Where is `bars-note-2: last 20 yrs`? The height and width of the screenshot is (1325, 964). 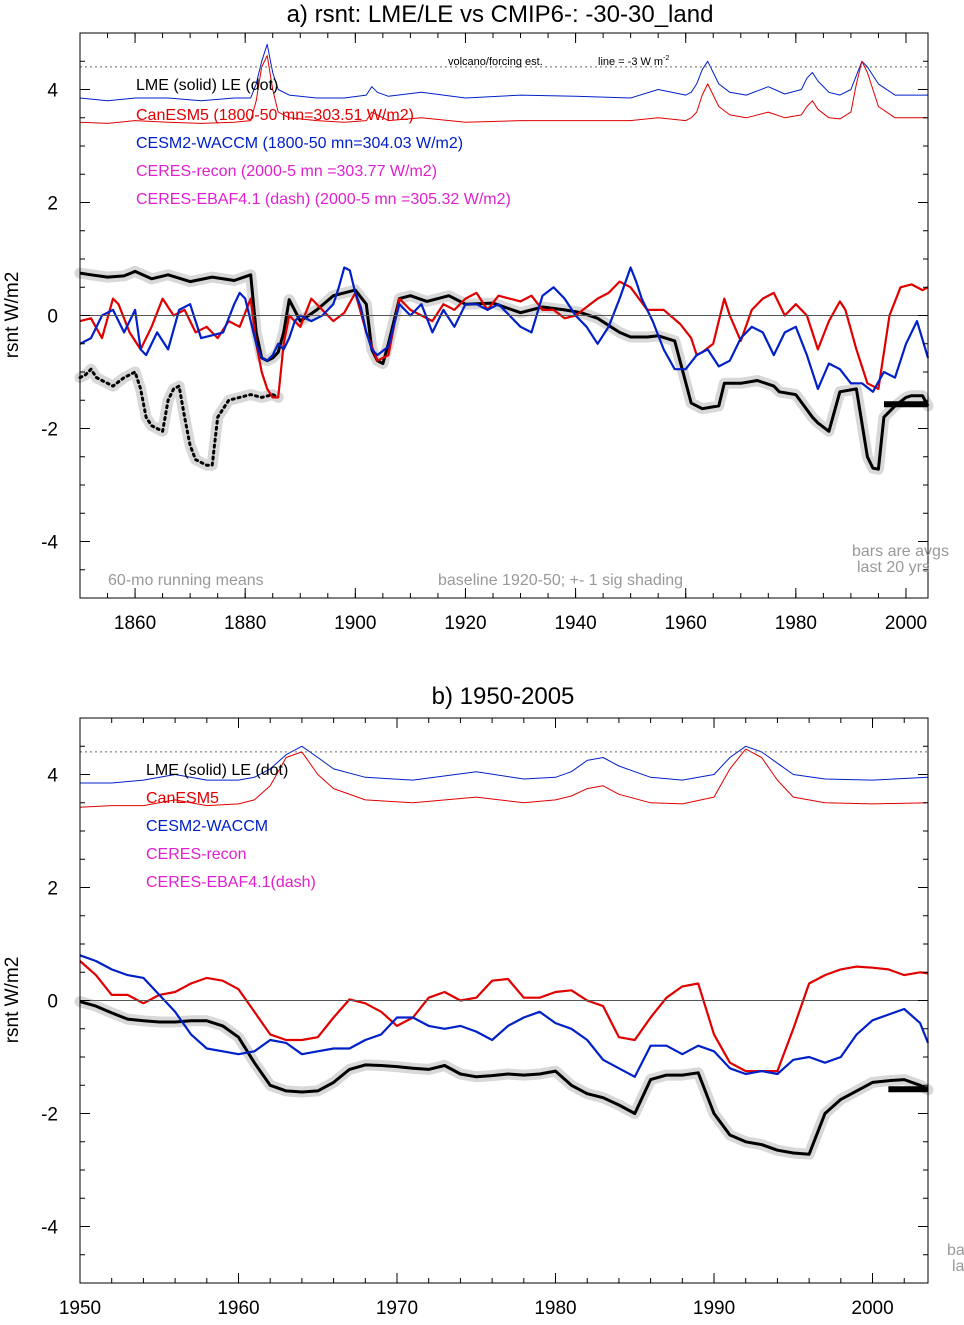
bars-note-2: last 20 yrs is located at coordinates (893, 567).